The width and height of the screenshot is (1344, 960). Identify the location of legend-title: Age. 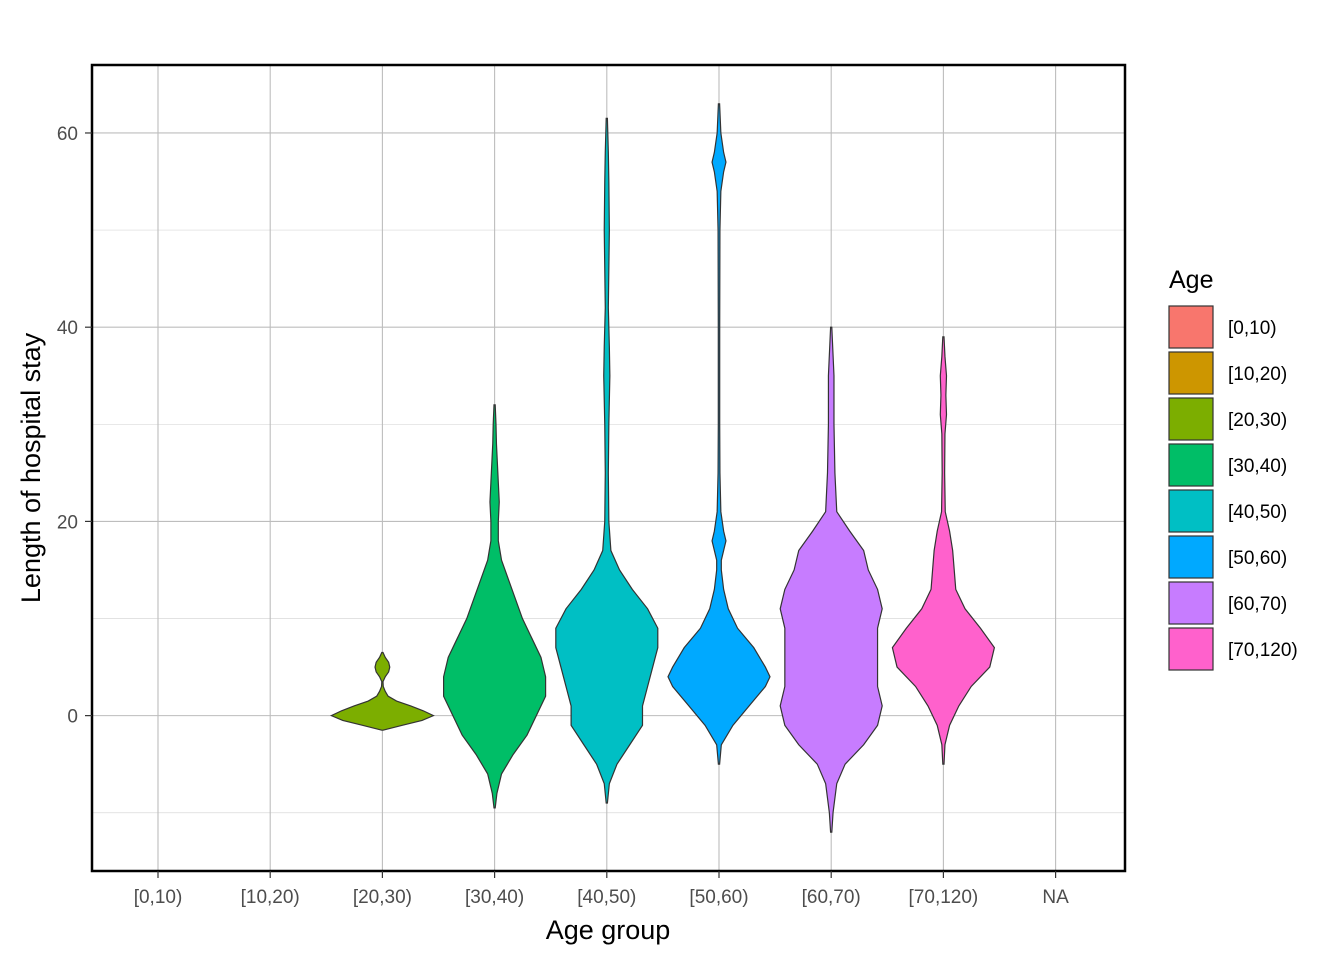
(1191, 280).